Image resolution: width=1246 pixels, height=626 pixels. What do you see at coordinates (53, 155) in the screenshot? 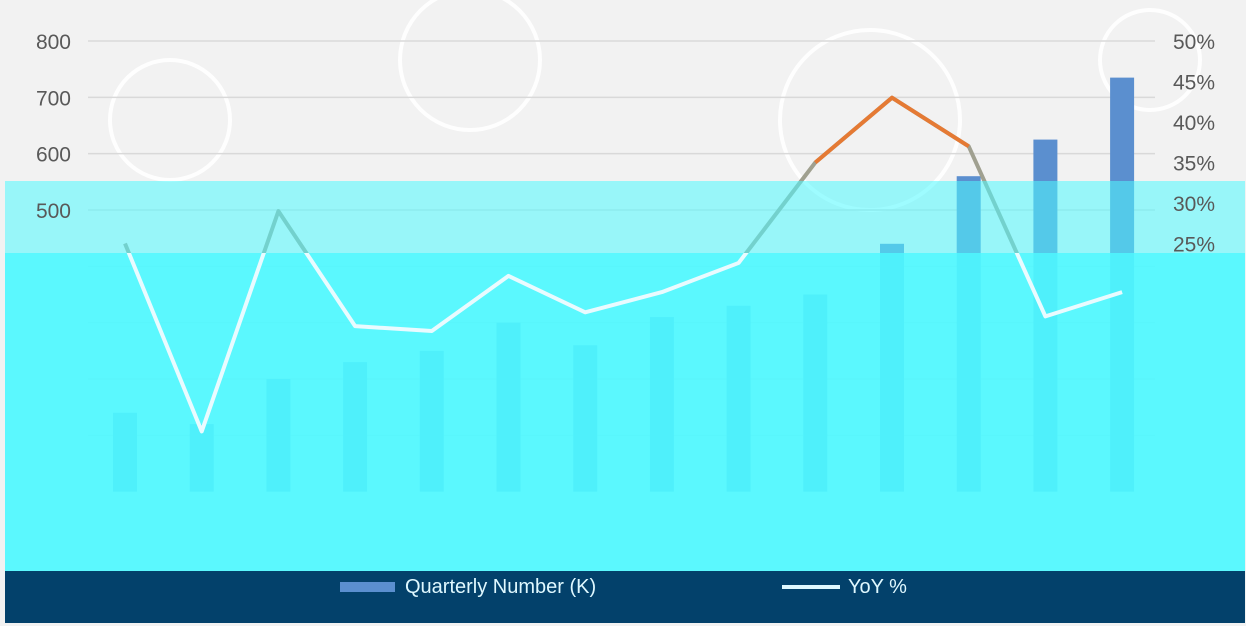
I see `left-tick-label: 600` at bounding box center [53, 155].